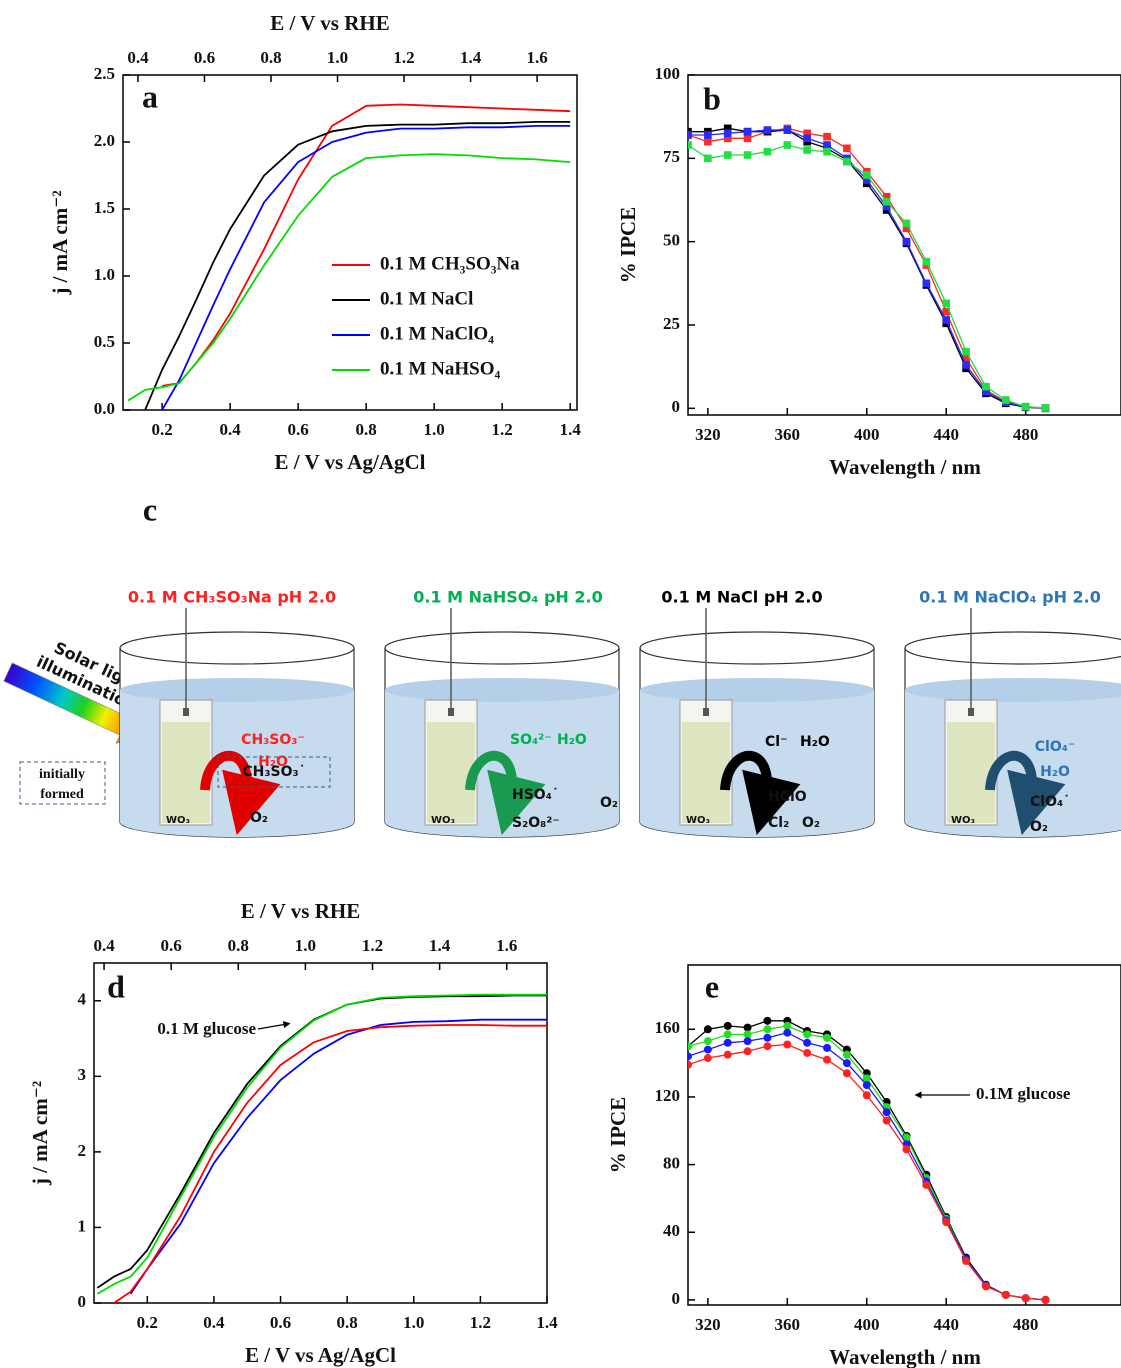 This screenshot has height=1368, width=1121. Describe the element at coordinates (372, 945) in the screenshot. I see `x2-tick-label: 1.2` at that location.